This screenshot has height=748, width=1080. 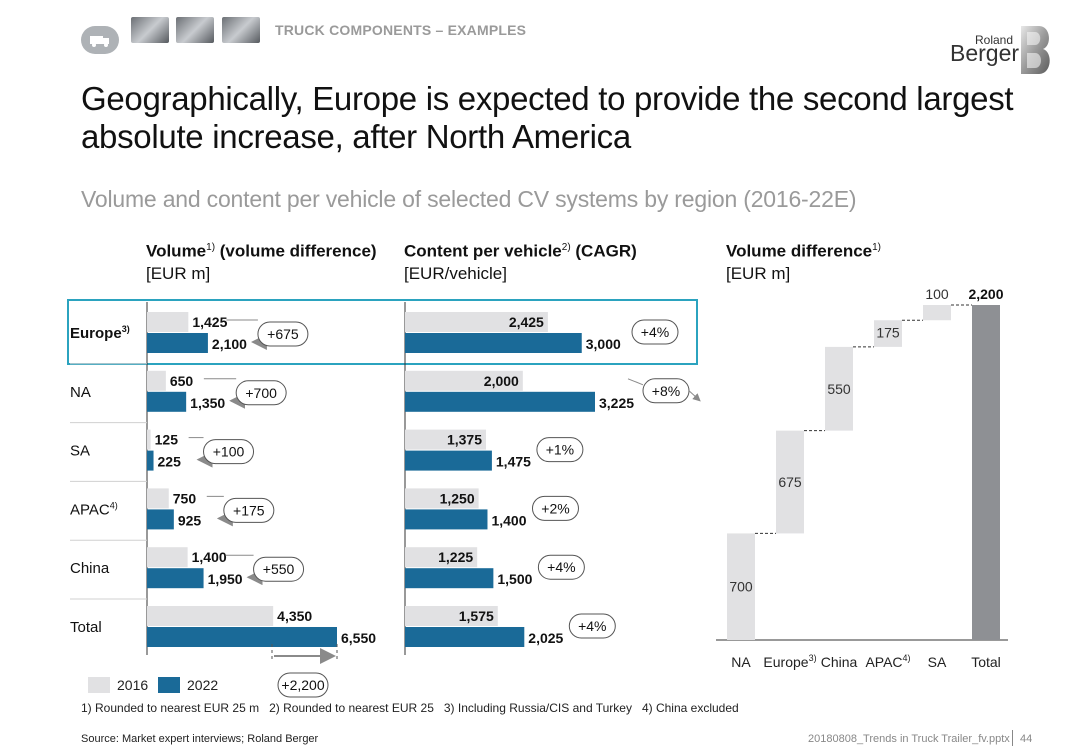 I want to click on page-number: 44, so click(x=1026, y=739).